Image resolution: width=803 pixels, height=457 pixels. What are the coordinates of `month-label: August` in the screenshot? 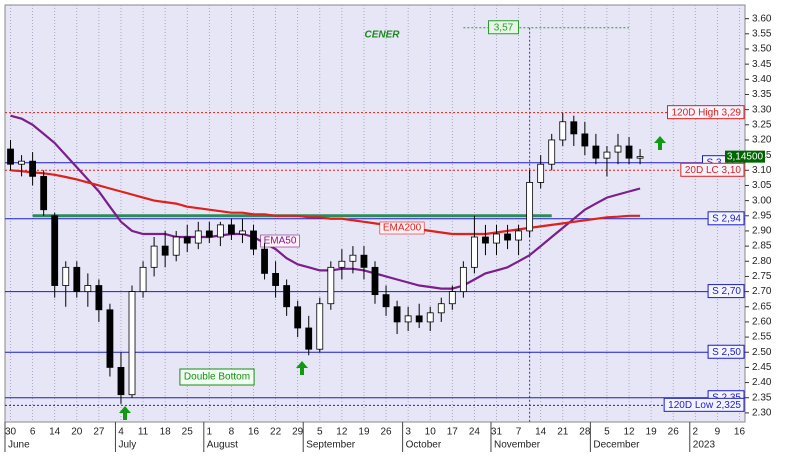 It's located at (222, 445).